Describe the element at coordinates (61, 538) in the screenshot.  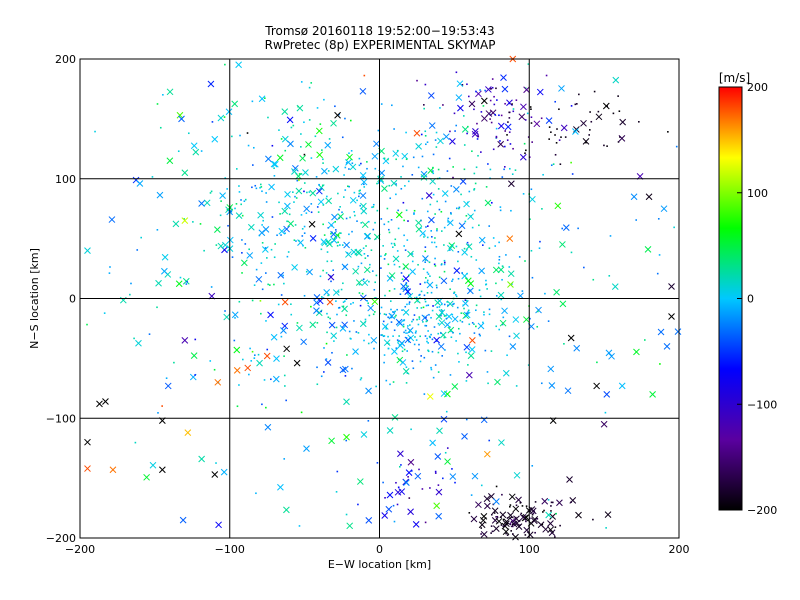
I see `y-tick-label: −200` at that location.